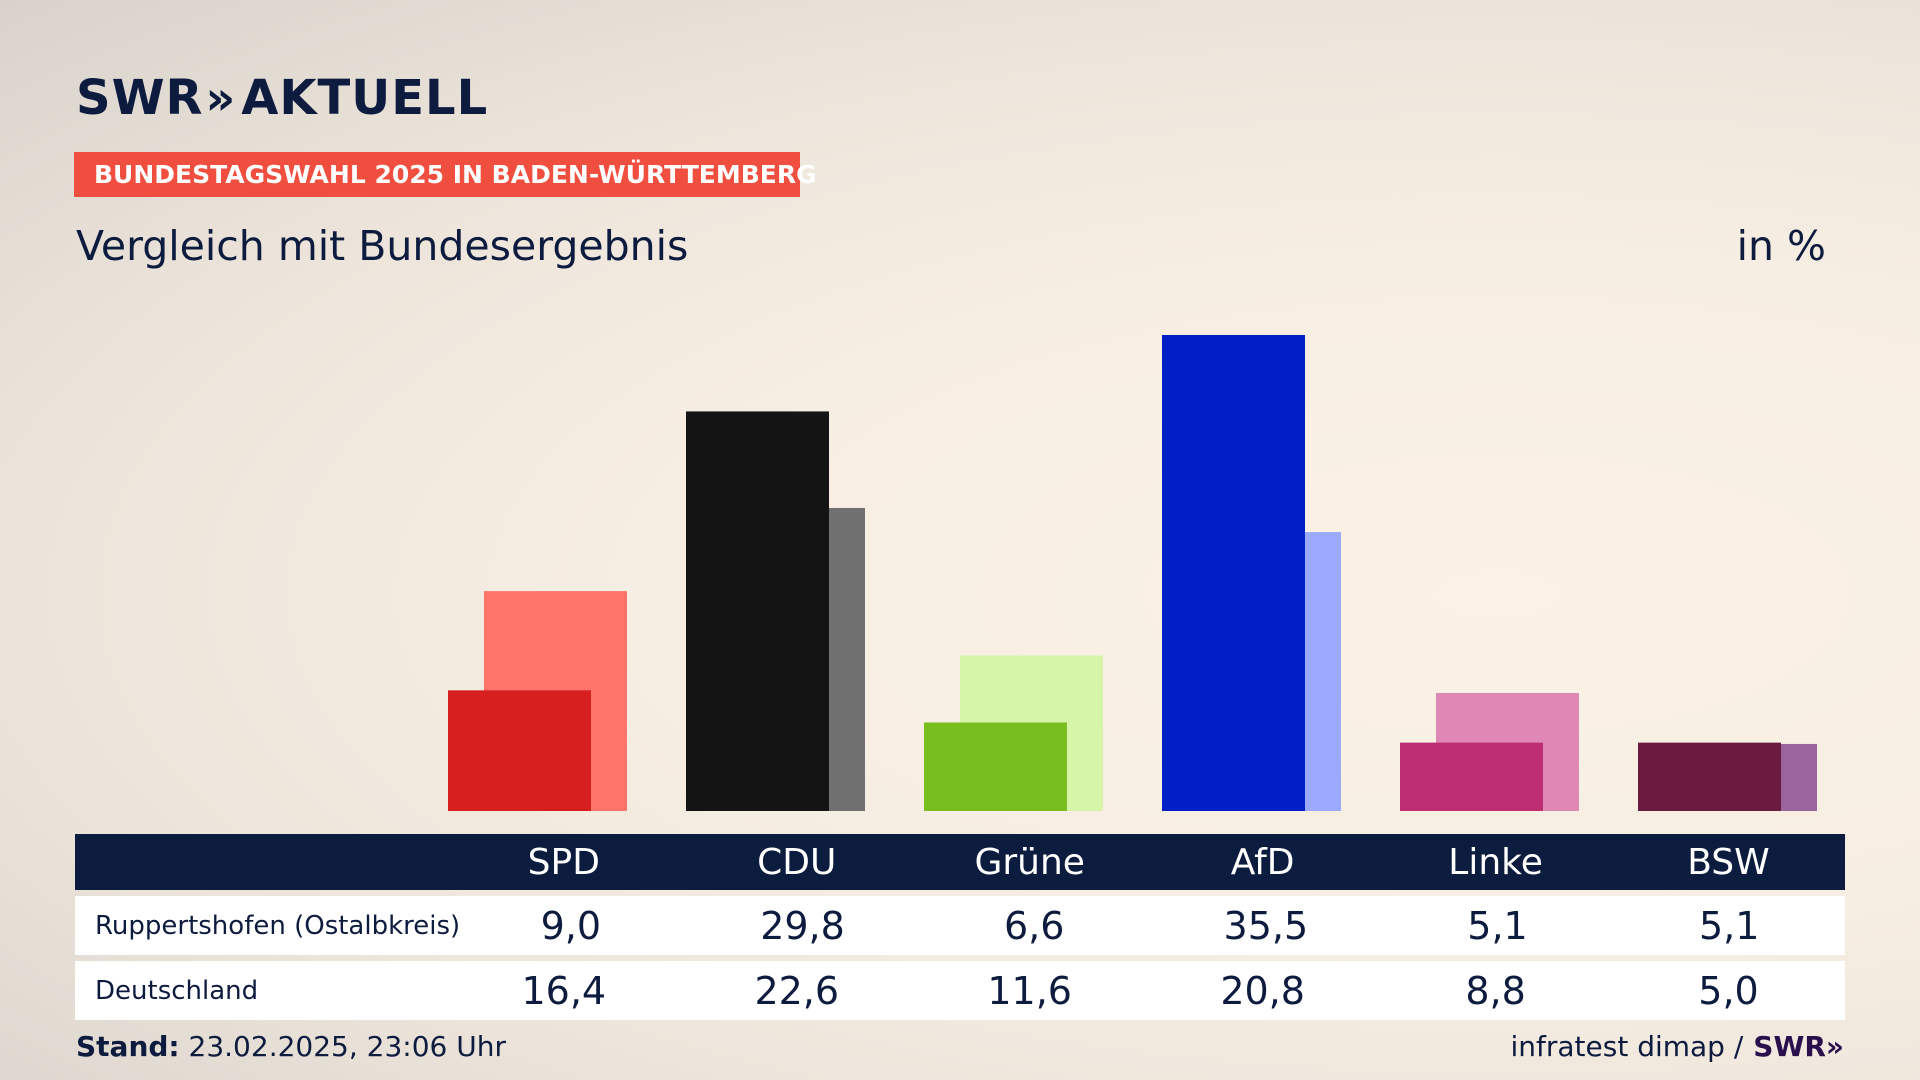  I want to click on election-kicker: BUNDESTAGSWAHL 2025 IN BADEN-WÜRTTEMBERG, so click(445, 174).